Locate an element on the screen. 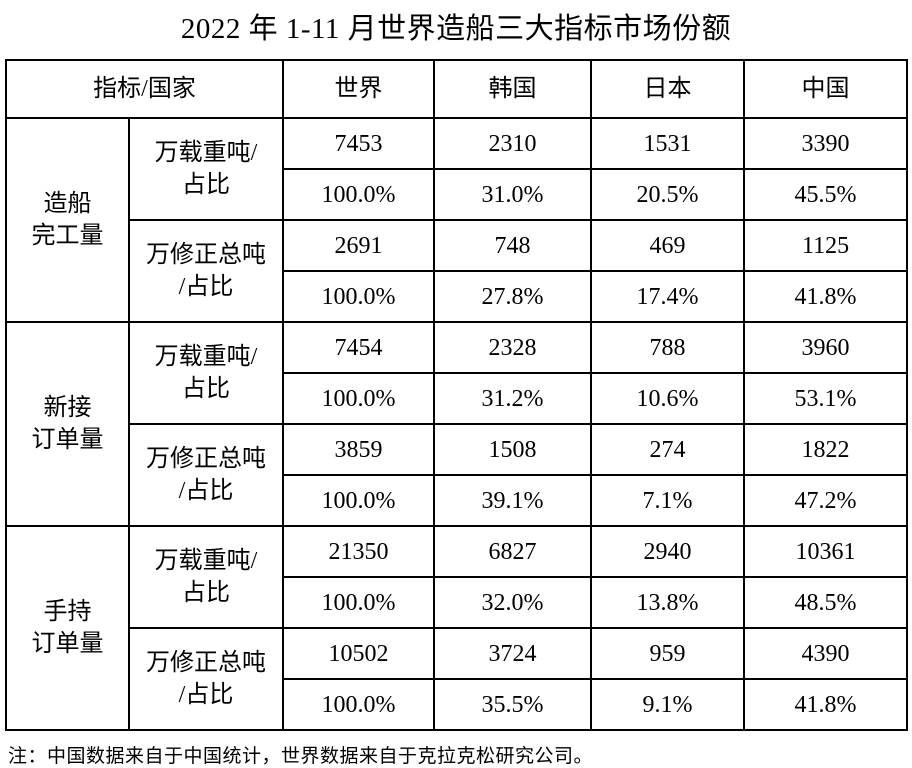  value-cell: 748 is located at coordinates (513, 246).